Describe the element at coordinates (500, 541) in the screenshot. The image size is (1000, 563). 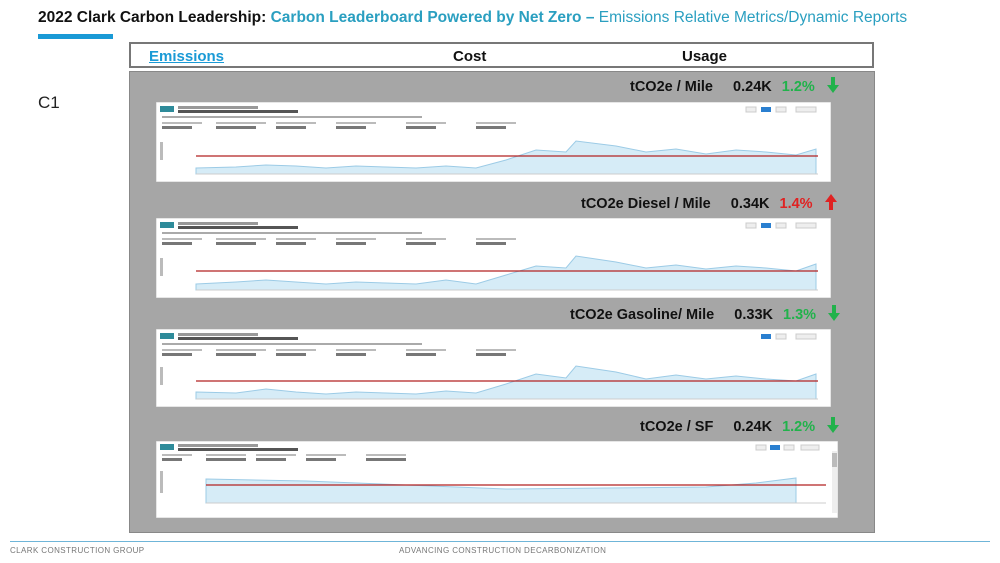
I see `footer-divider` at that location.